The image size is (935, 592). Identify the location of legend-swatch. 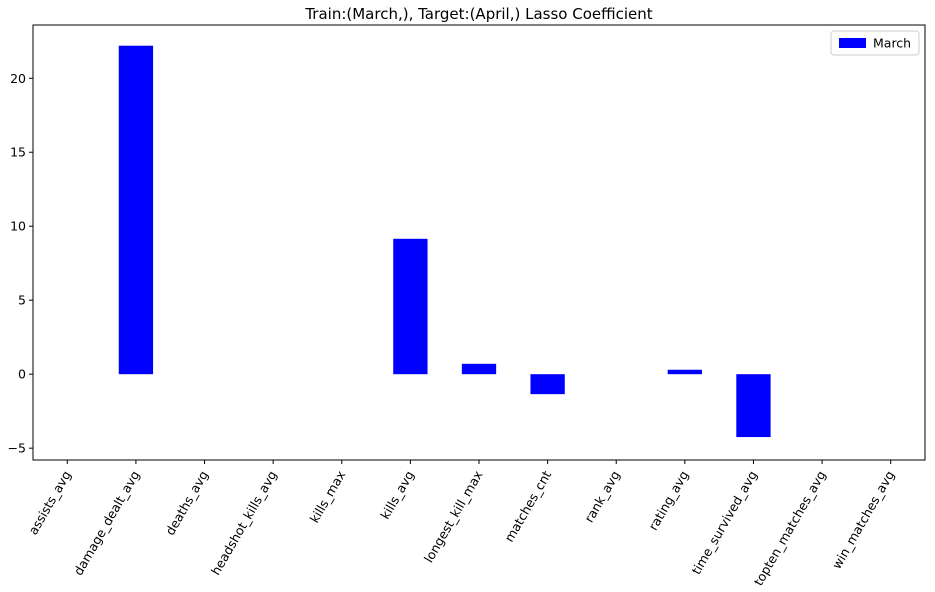
(852, 43).